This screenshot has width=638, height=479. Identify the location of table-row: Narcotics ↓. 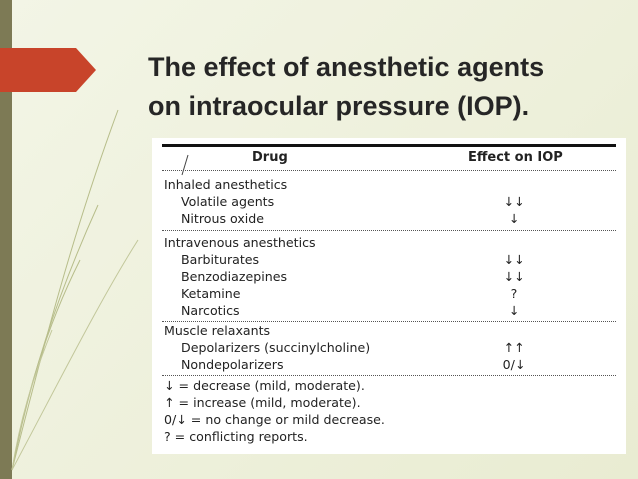
(390, 310).